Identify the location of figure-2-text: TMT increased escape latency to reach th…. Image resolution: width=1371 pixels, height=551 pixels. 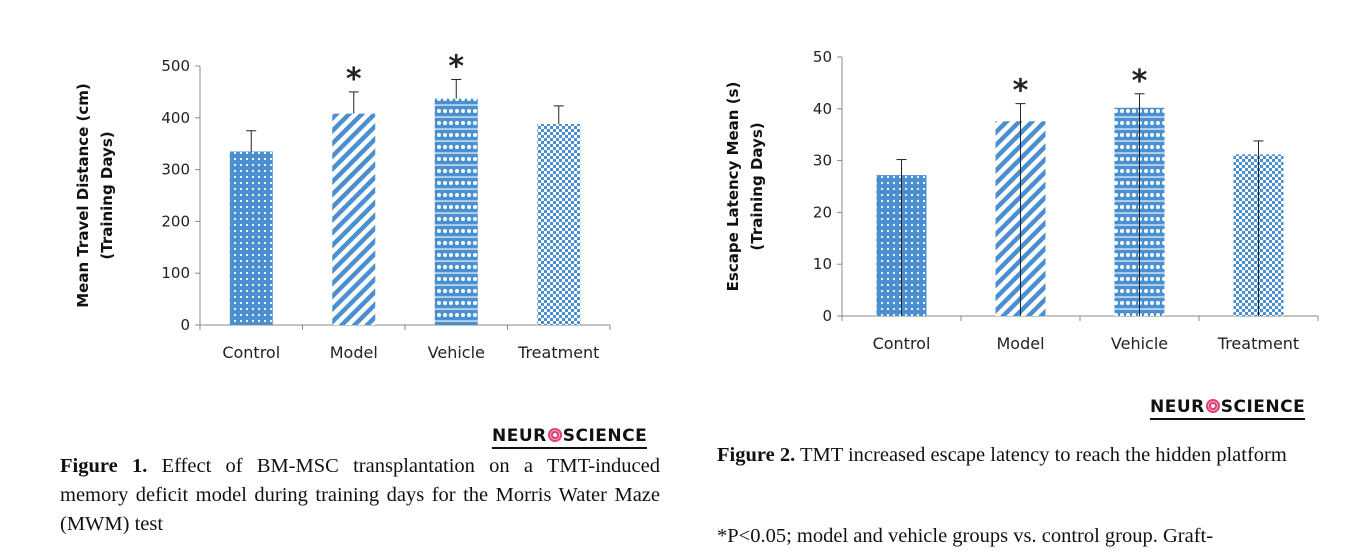
(1041, 455).